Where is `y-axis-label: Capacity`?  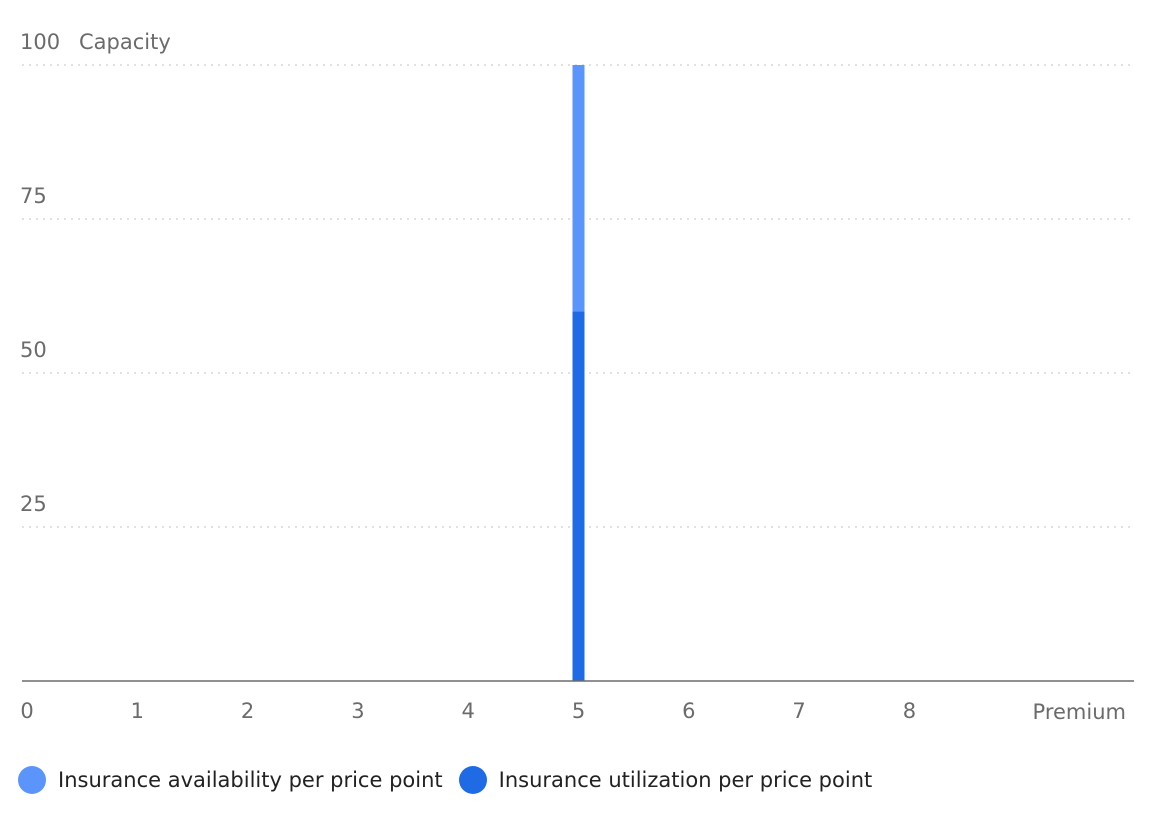
y-axis-label: Capacity is located at coordinates (125, 42).